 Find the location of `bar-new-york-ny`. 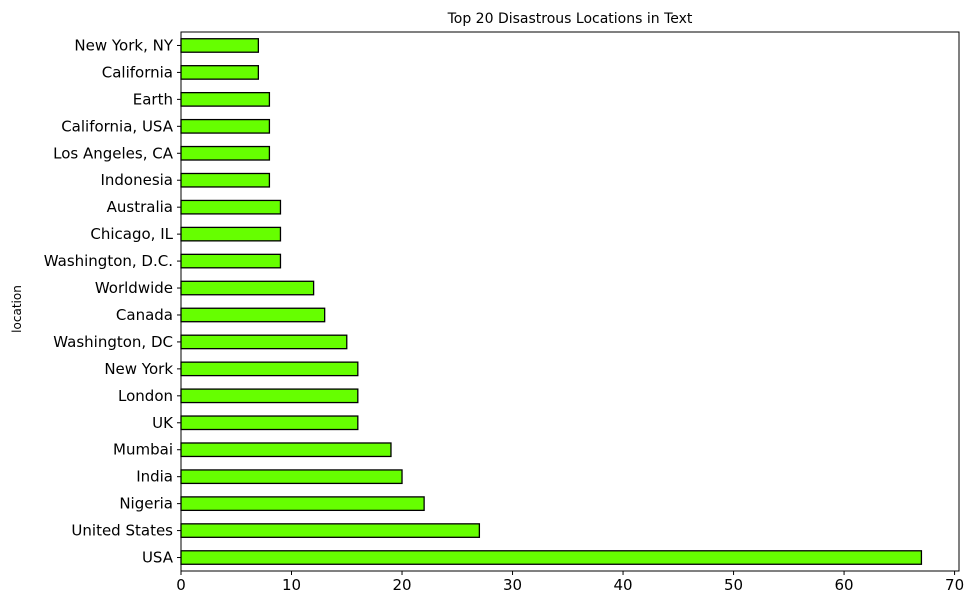

bar-new-york-ny is located at coordinates (220, 45).